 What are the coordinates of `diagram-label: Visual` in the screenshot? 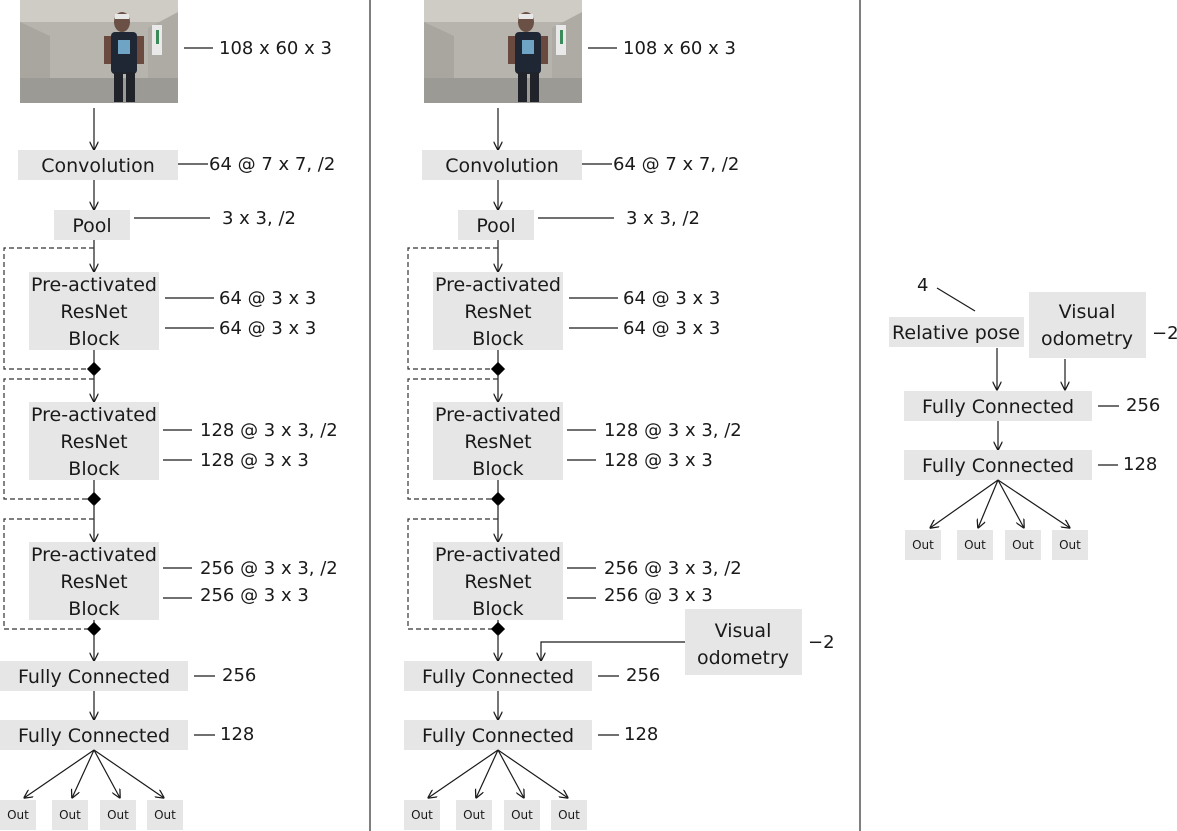 It's located at (1087, 312).